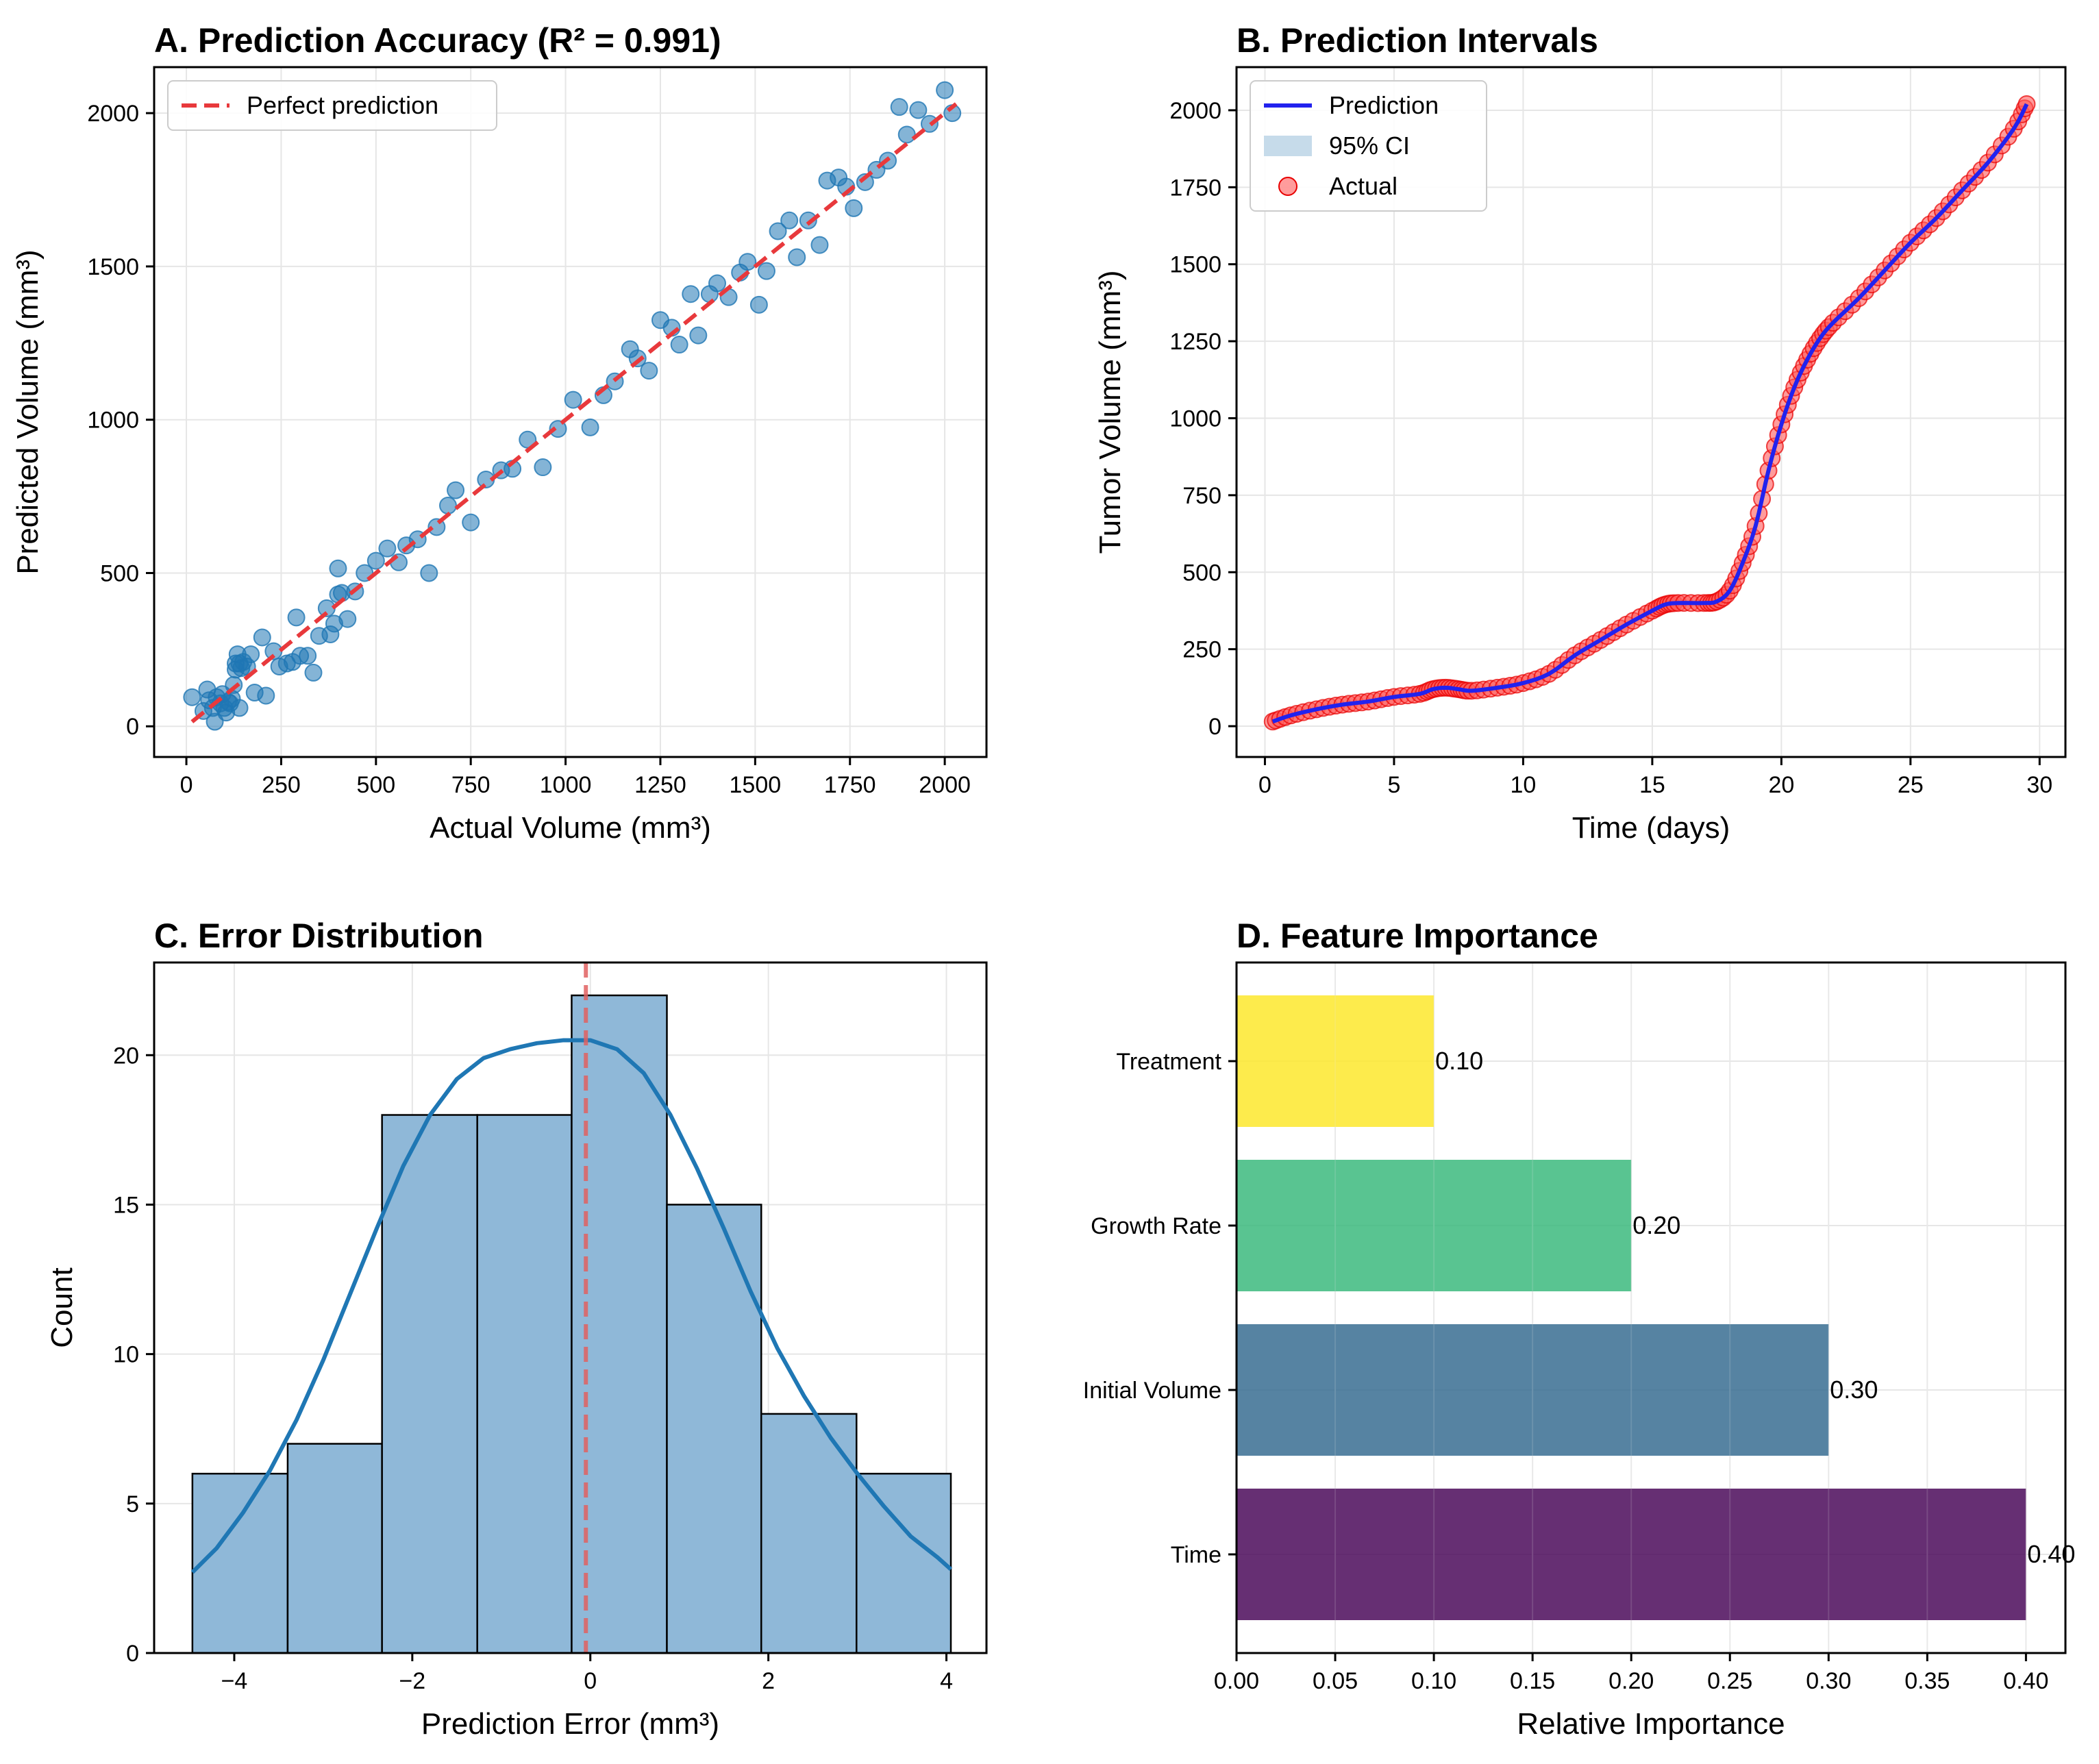  Describe the element at coordinates (1195, 265) in the screenshot. I see `panel-b-y-tick-label: 1500` at that location.